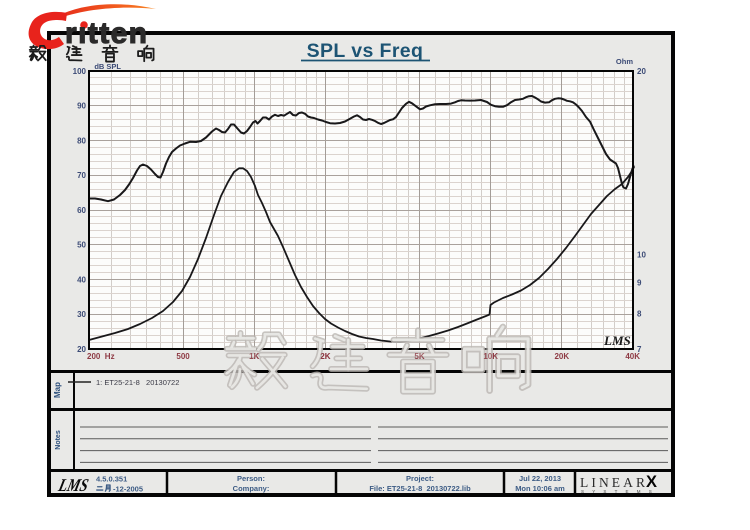 This screenshot has width=750, height=530. Describe the element at coordinates (641, 254) in the screenshot. I see `svg-text: 10` at that location.